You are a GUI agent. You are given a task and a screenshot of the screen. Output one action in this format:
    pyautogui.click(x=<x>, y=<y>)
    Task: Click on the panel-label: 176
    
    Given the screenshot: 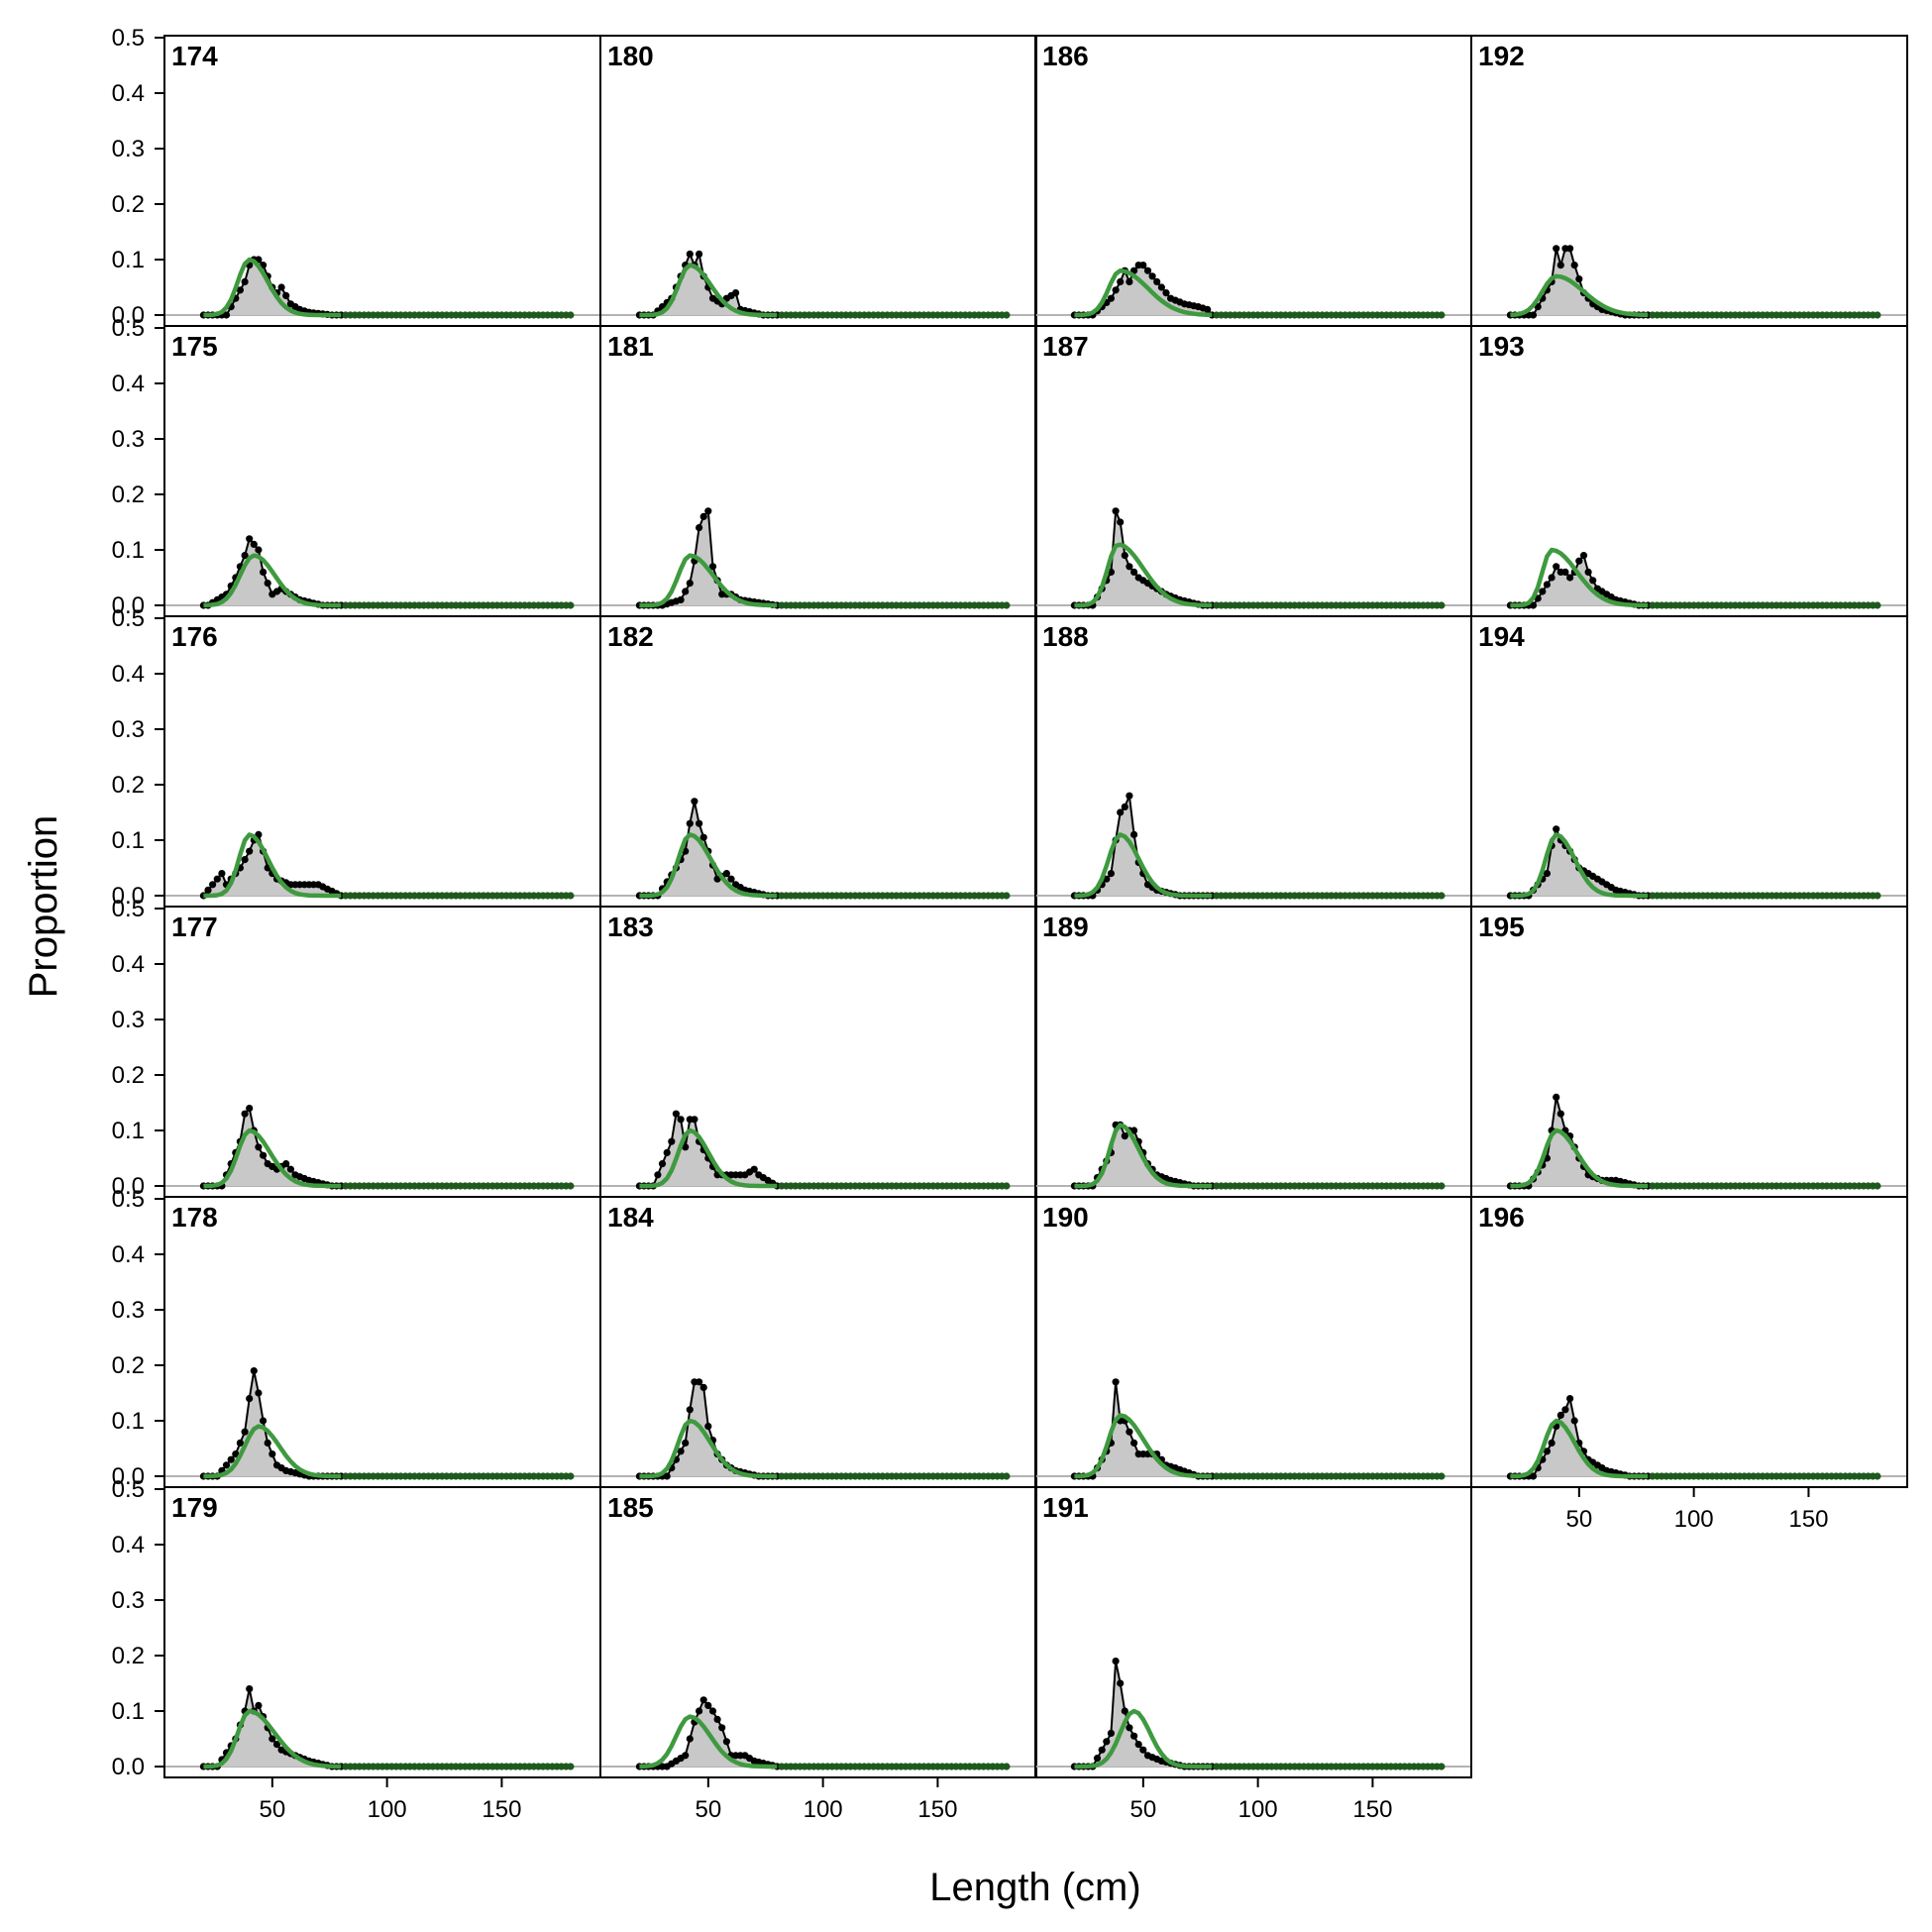 What is the action you would take?
    pyautogui.click(x=194, y=636)
    